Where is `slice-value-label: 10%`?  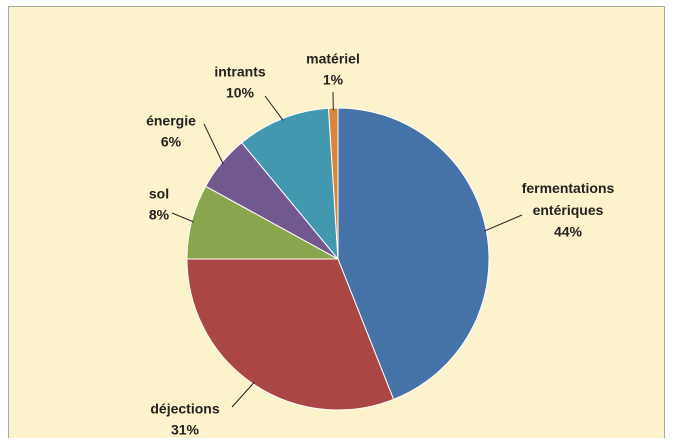 slice-value-label: 10% is located at coordinates (240, 93).